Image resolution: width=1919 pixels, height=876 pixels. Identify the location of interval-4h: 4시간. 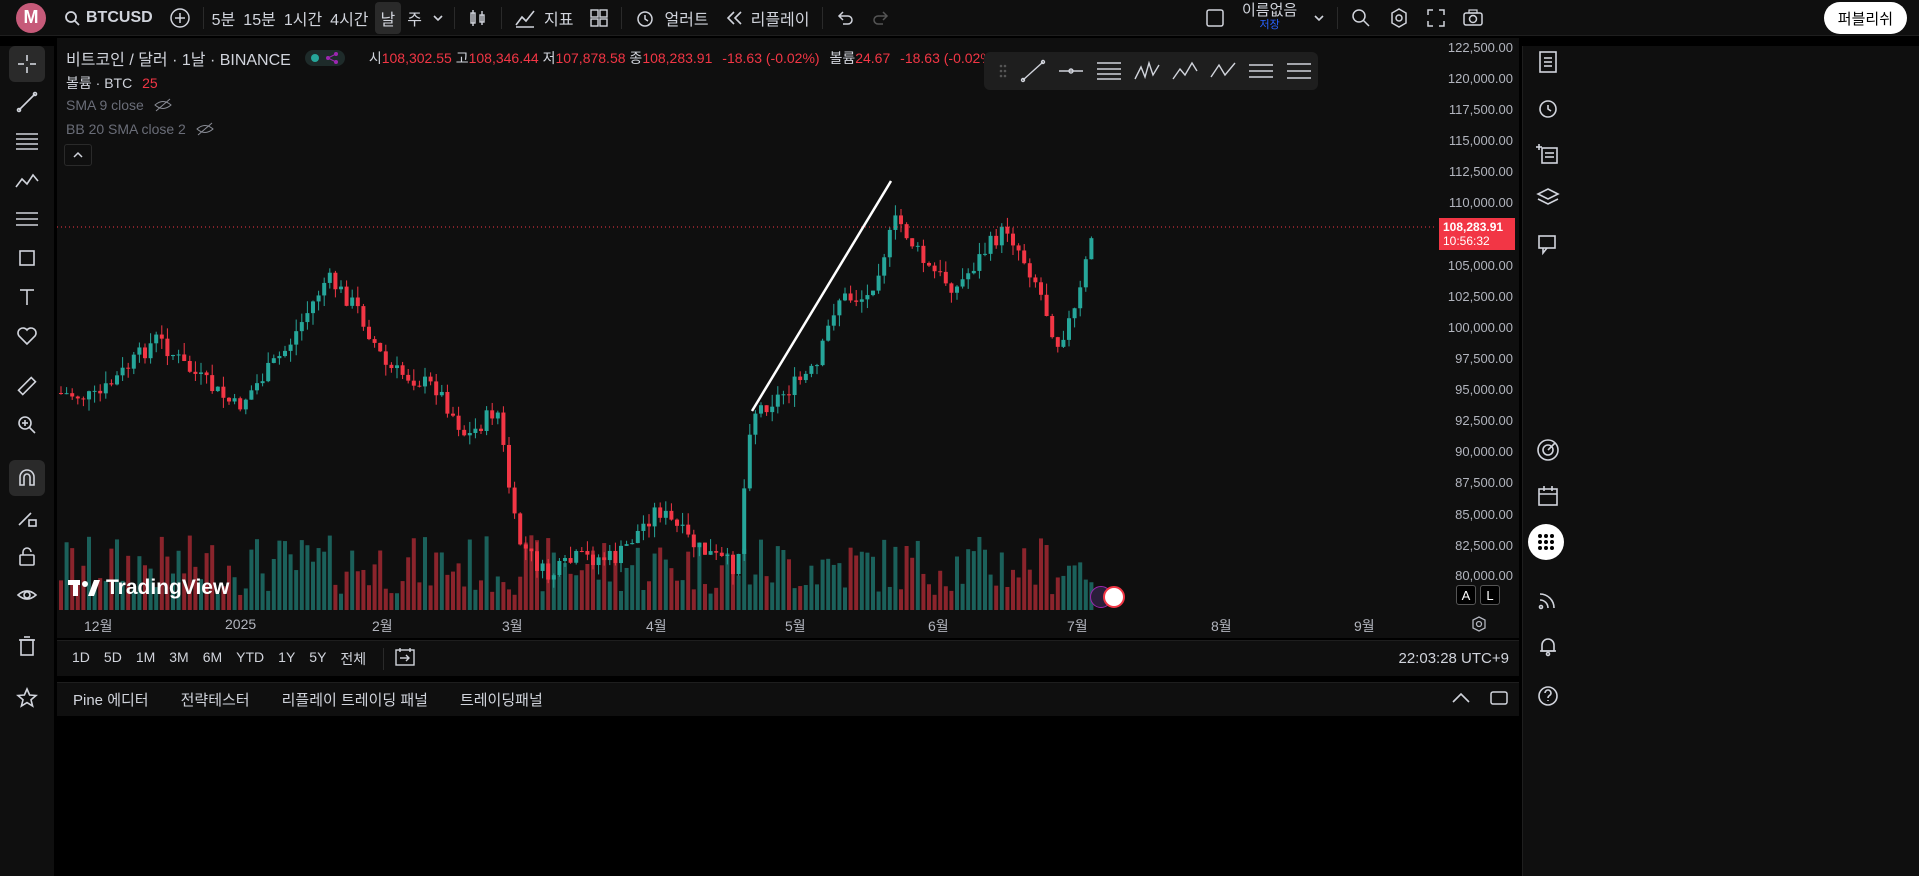
(349, 20).